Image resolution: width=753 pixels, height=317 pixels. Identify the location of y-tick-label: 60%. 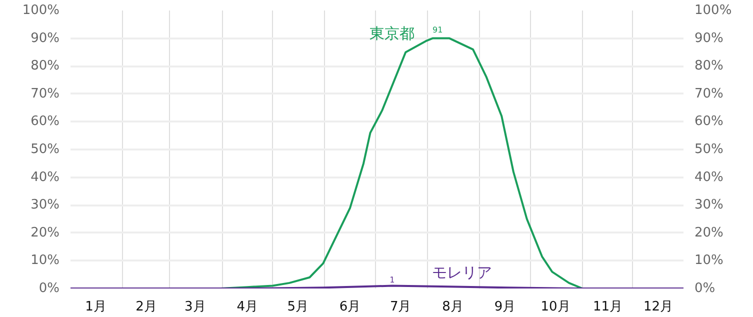
(45, 122).